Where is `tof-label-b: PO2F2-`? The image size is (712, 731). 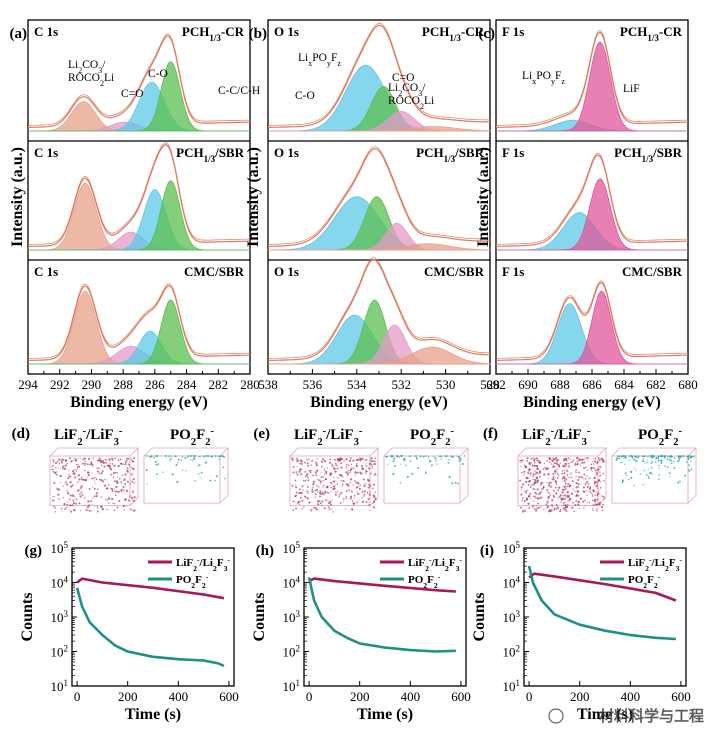 tof-label-b: PO2F2- is located at coordinates (192, 437).